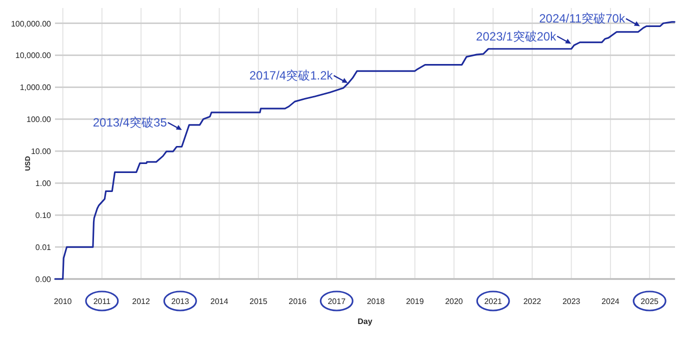 This screenshot has width=700, height=337. What do you see at coordinates (36, 87) in the screenshot?
I see `y-tick-label: 1,000.00` at bounding box center [36, 87].